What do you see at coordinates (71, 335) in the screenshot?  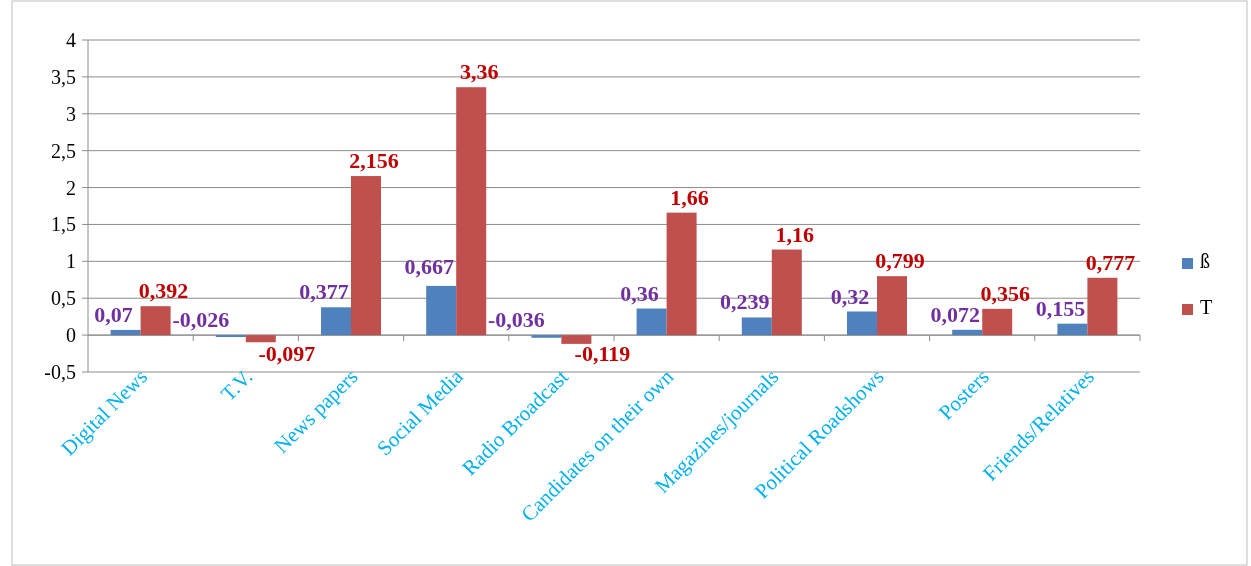 I see `y-tick-label: 0` at bounding box center [71, 335].